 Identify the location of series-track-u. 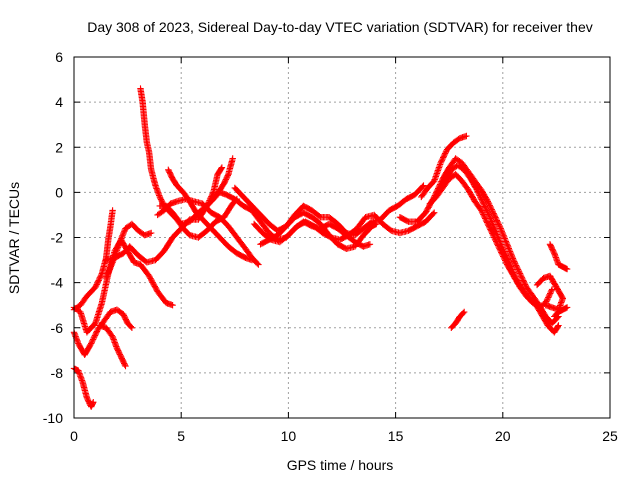
(558, 257).